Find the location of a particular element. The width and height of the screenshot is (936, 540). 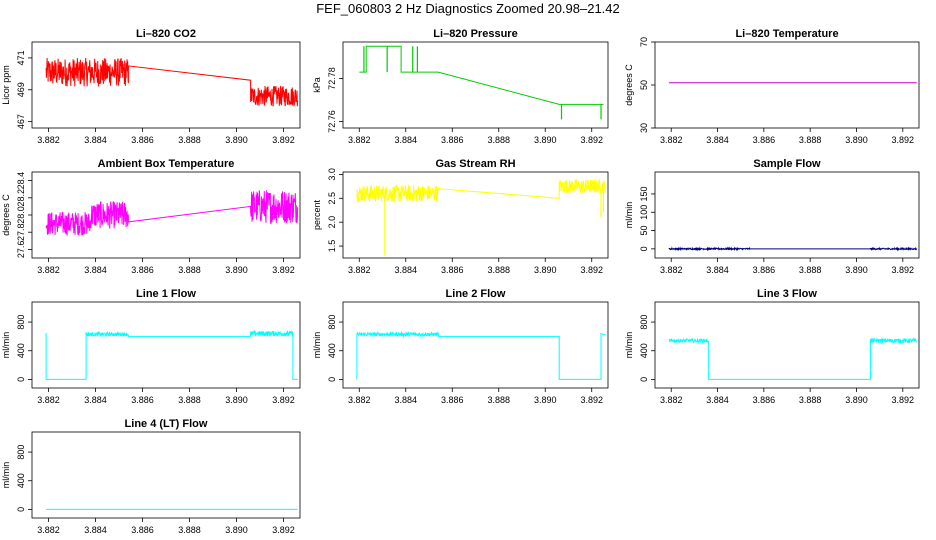

chart-title: Gas Stream RH is located at coordinates (475, 164).